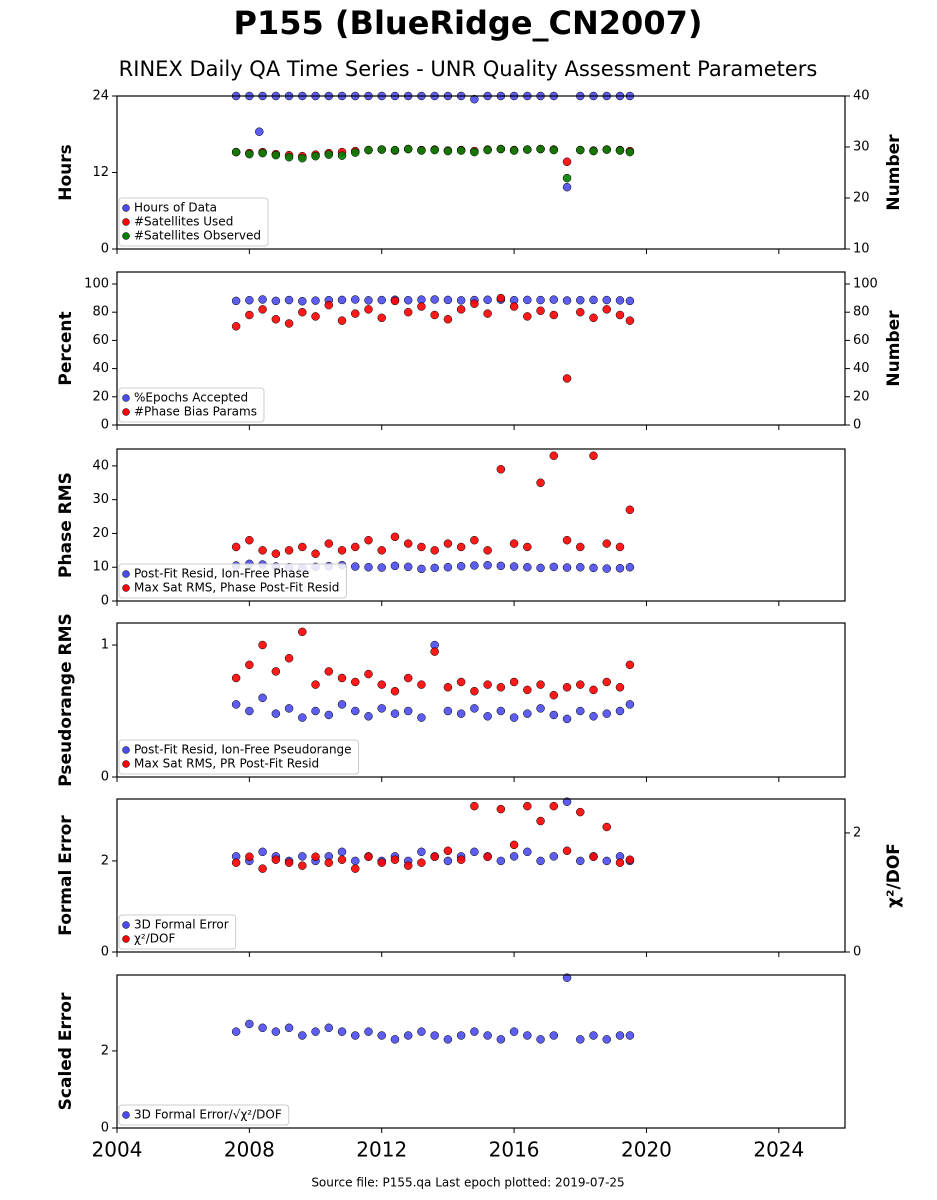 The height and width of the screenshot is (1200, 937). What do you see at coordinates (100, 312) in the screenshot?
I see `y-tick-label: 80` at bounding box center [100, 312].